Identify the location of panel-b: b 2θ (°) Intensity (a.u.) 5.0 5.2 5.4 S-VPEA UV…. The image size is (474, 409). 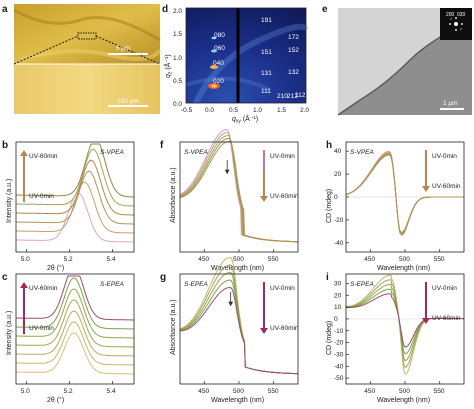
(68, 206).